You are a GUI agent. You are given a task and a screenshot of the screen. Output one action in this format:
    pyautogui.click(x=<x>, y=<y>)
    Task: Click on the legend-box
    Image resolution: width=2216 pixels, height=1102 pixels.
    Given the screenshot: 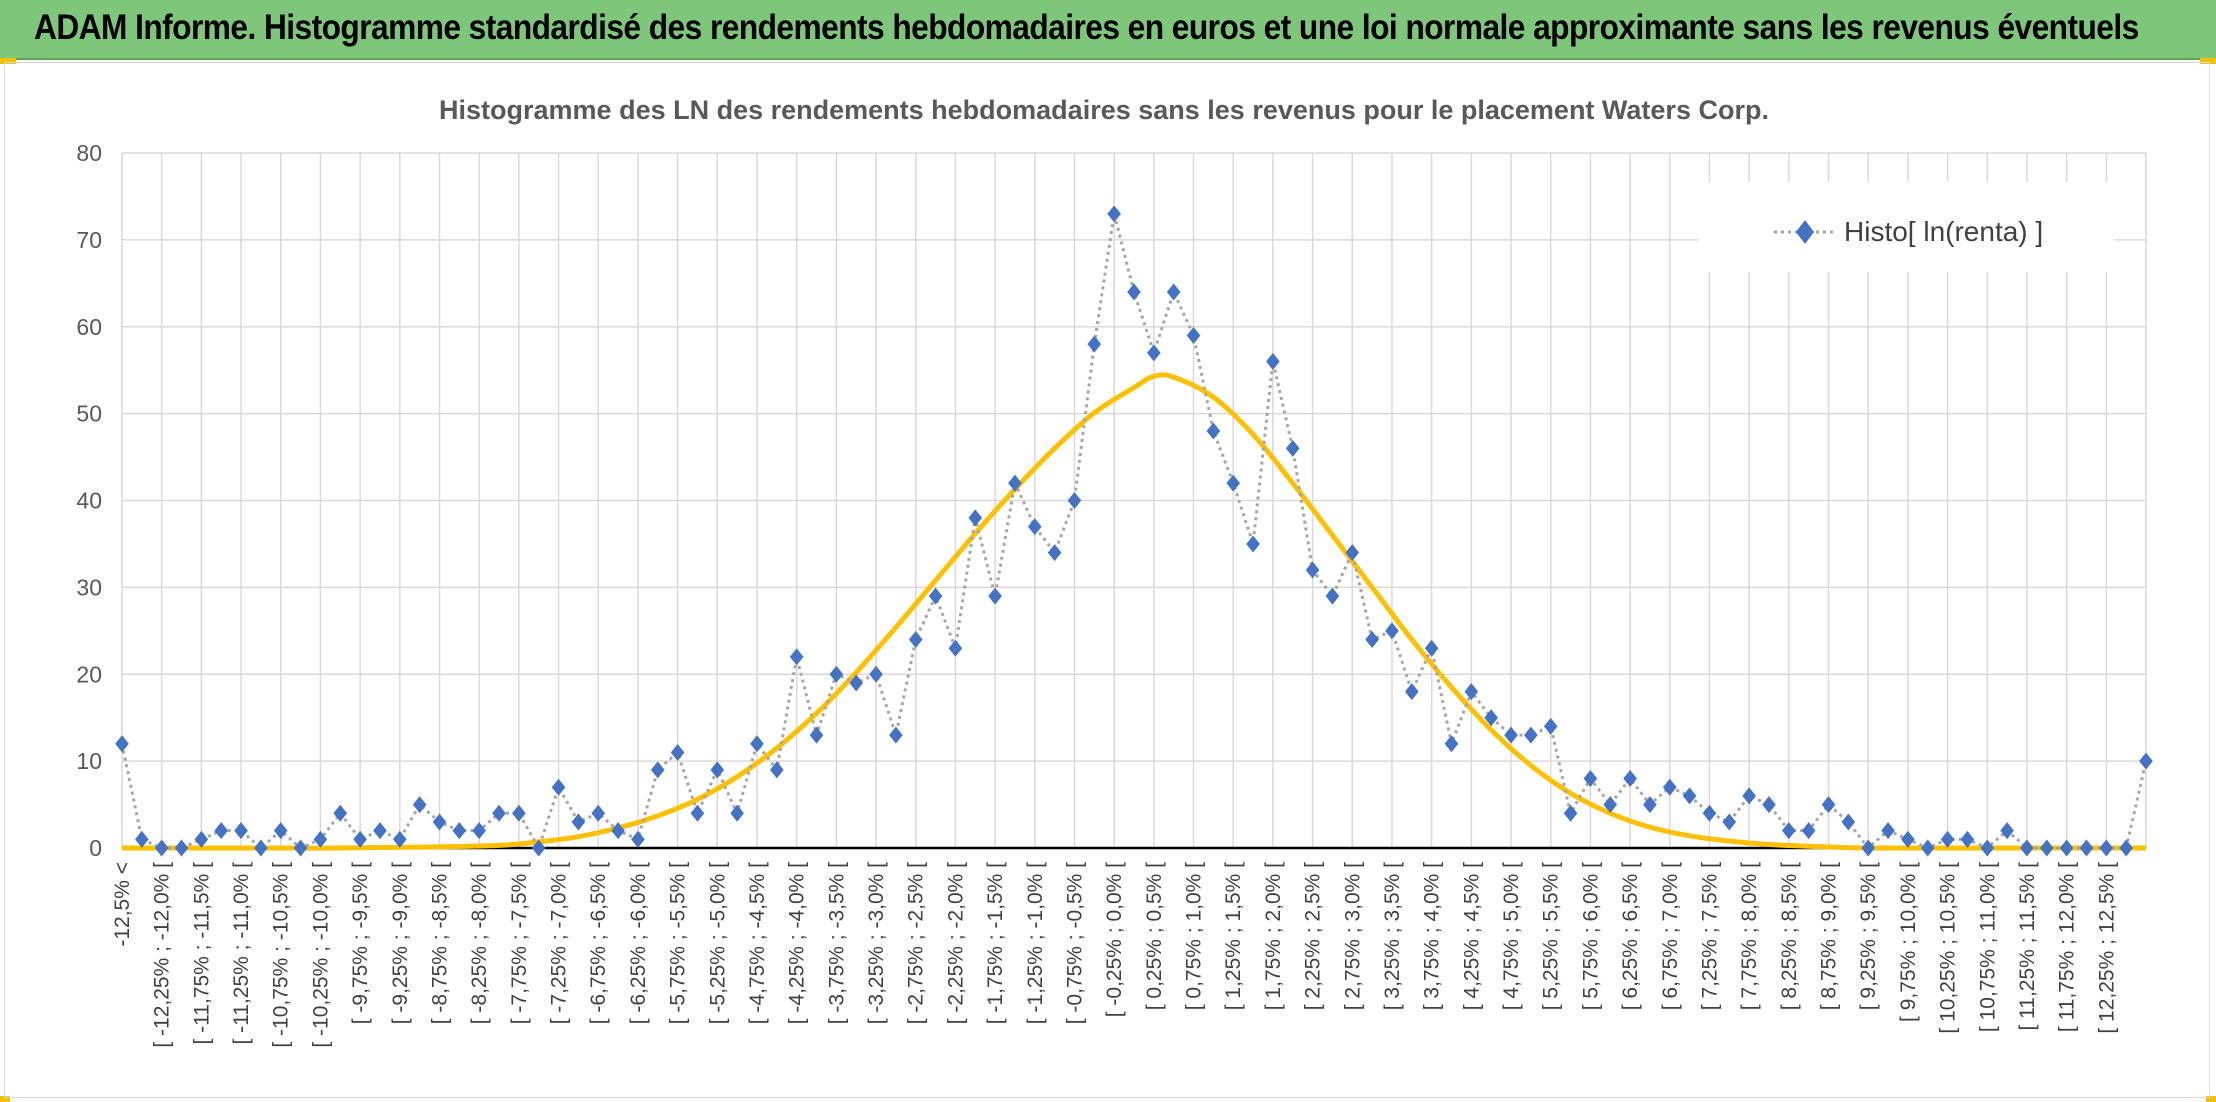 What is the action you would take?
    pyautogui.click(x=1906, y=227)
    